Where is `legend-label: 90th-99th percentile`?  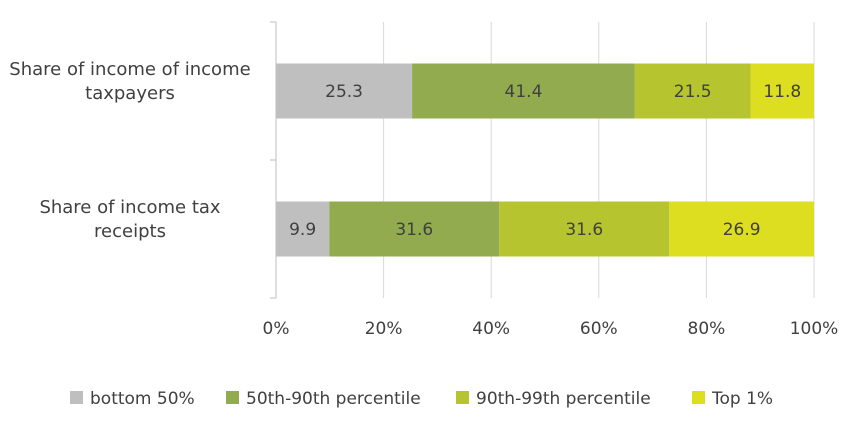
legend-label: 90th-99th percentile is located at coordinates (563, 399).